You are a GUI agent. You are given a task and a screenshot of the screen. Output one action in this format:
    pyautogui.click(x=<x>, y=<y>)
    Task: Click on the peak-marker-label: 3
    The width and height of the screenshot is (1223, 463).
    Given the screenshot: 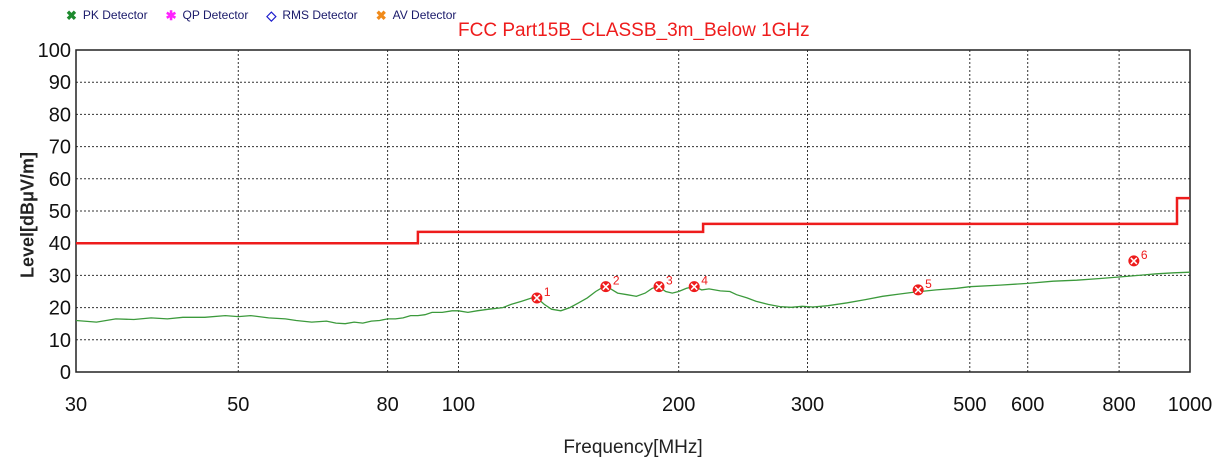 What is the action you would take?
    pyautogui.click(x=669, y=281)
    